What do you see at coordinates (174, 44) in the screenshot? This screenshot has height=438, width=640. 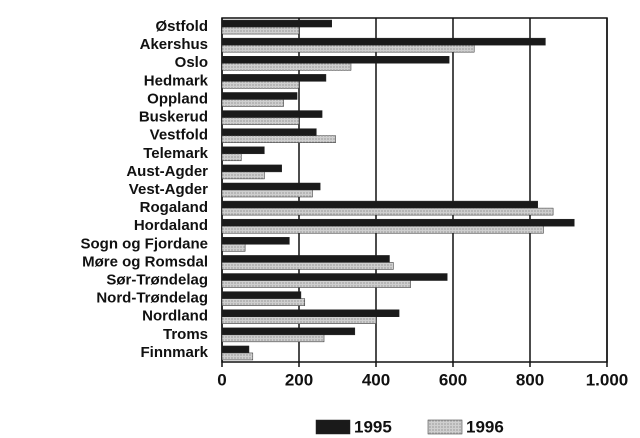 I see `y-tick-label: Akershus` at bounding box center [174, 44].